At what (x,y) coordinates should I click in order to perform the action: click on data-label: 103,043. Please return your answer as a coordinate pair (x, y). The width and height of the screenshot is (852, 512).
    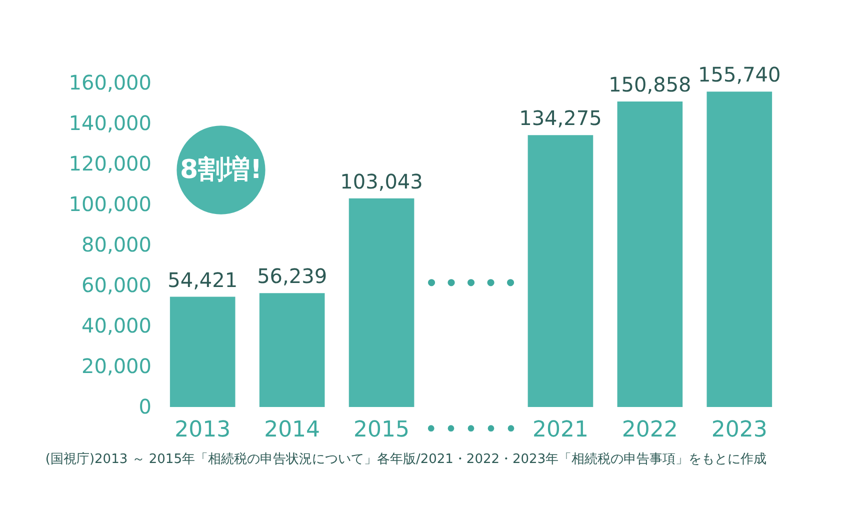
    Looking at the image, I should click on (381, 181).